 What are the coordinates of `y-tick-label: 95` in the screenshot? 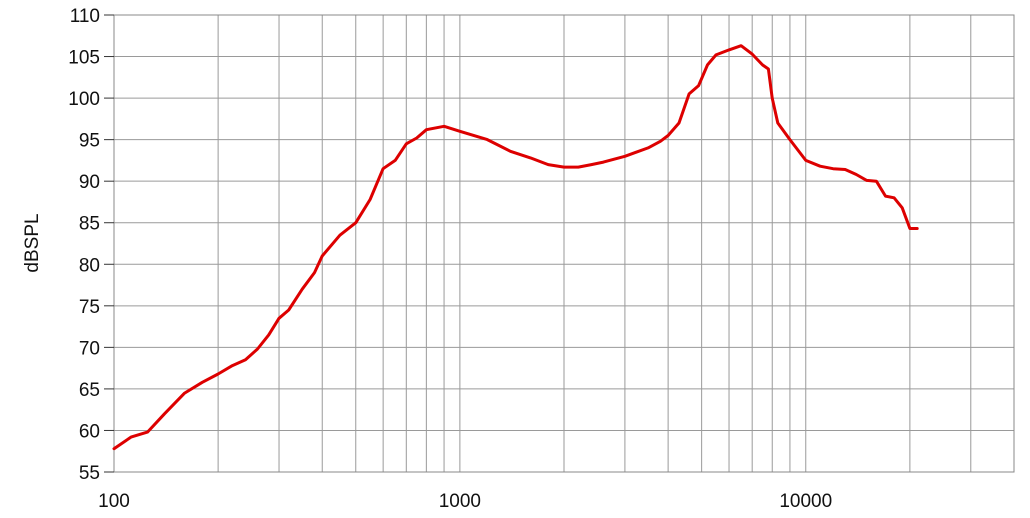 It's located at (89, 141).